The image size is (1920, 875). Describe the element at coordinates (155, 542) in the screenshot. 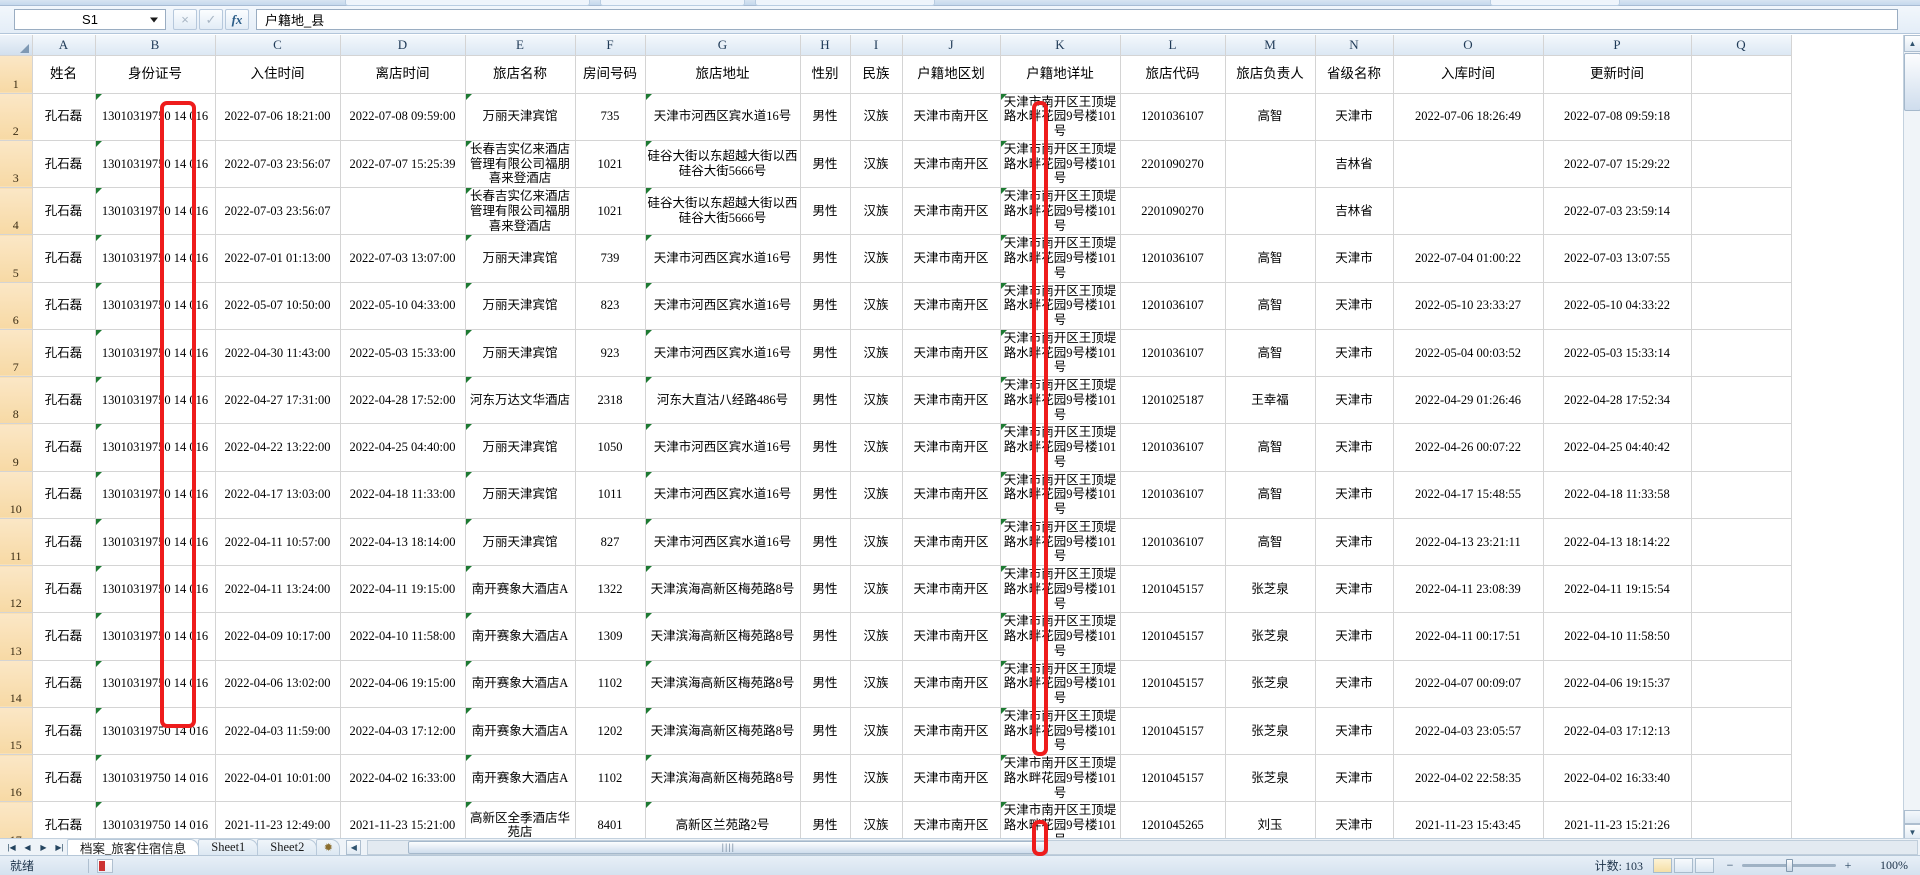

I see `cell-B11: 13010319750 14 016` at that location.